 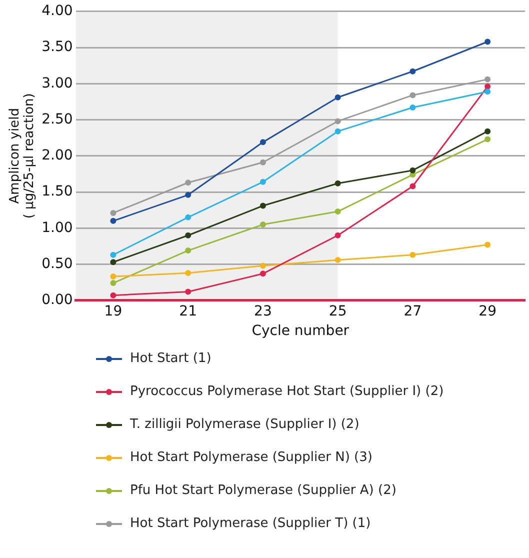 What do you see at coordinates (263, 490) in the screenshot?
I see `legend-label: Pfu Hot Start Polymerase (Supplier A) (2)` at bounding box center [263, 490].